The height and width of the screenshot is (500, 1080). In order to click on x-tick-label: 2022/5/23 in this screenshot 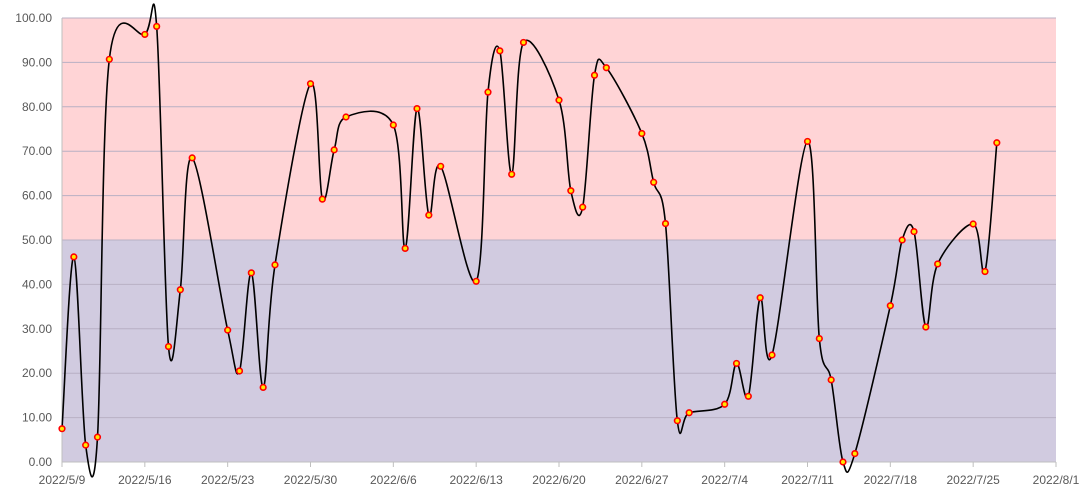, I will do `click(228, 480)`.